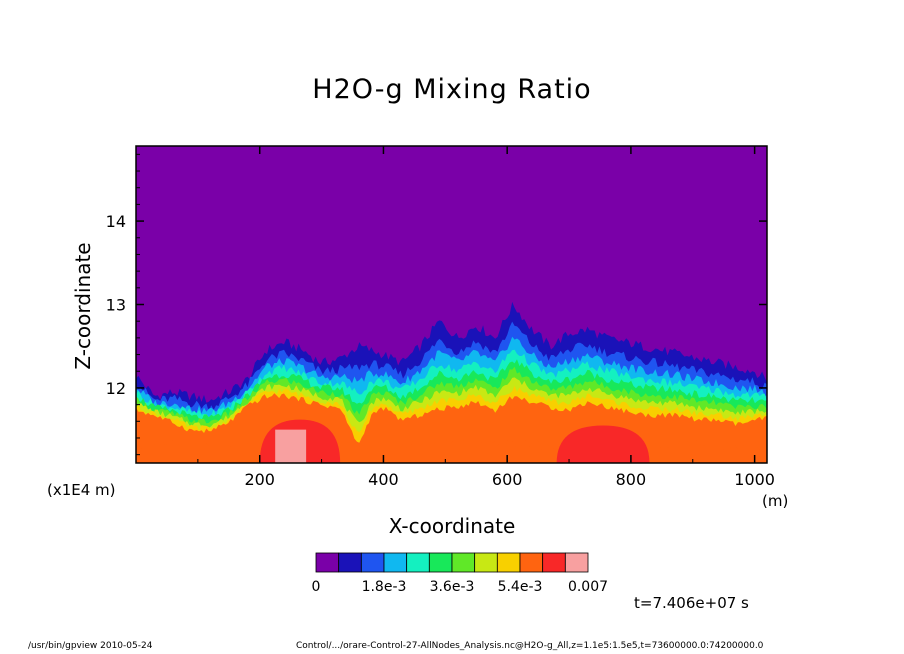  I want to click on x-tick-label: 600, so click(507, 479).